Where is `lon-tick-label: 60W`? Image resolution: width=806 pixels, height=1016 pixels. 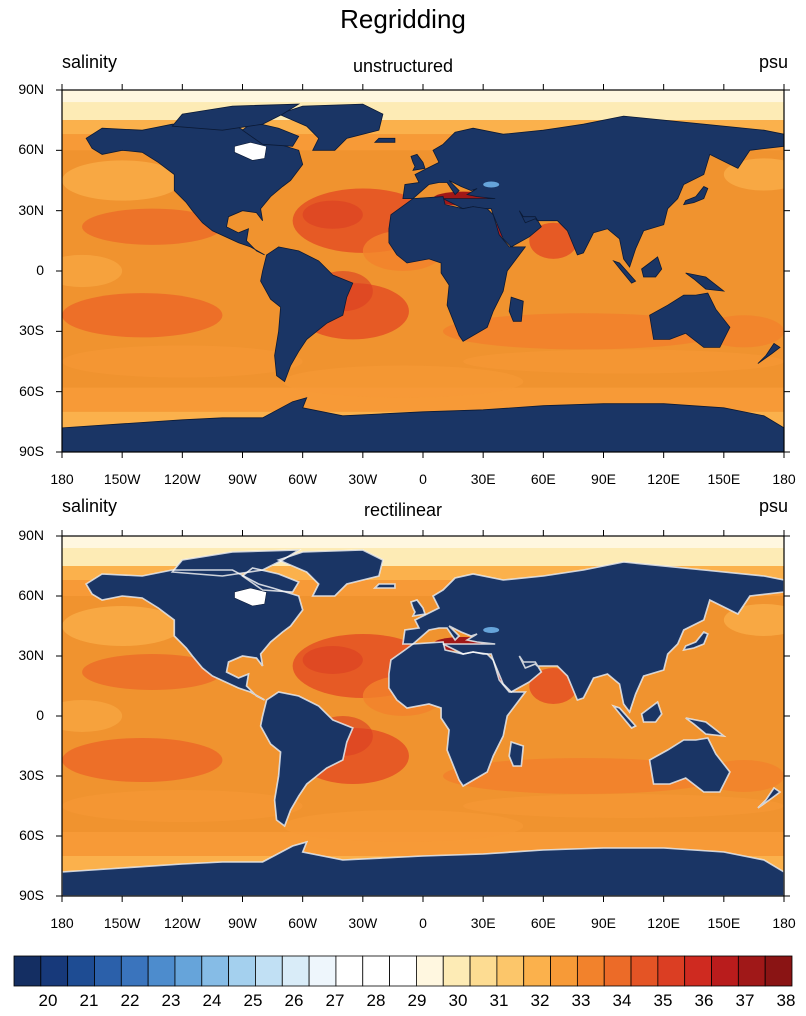
lon-tick-label: 60W is located at coordinates (303, 479).